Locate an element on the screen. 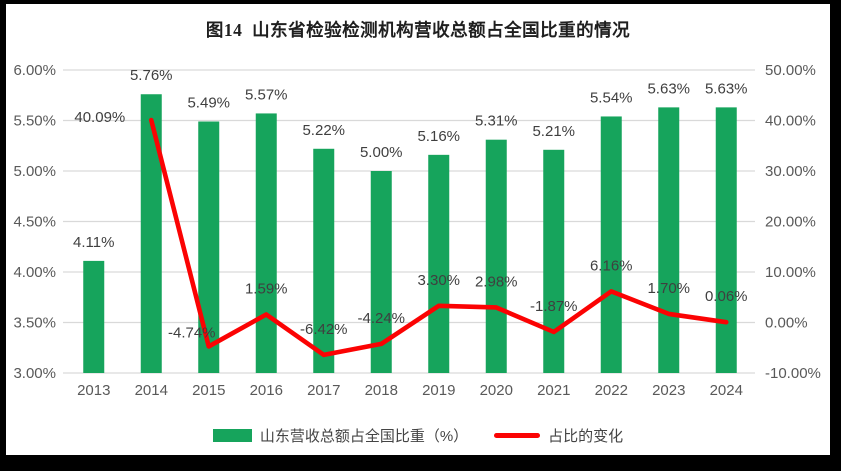 The height and width of the screenshot is (471, 841). x-axis-label: 2023 is located at coordinates (668, 390).